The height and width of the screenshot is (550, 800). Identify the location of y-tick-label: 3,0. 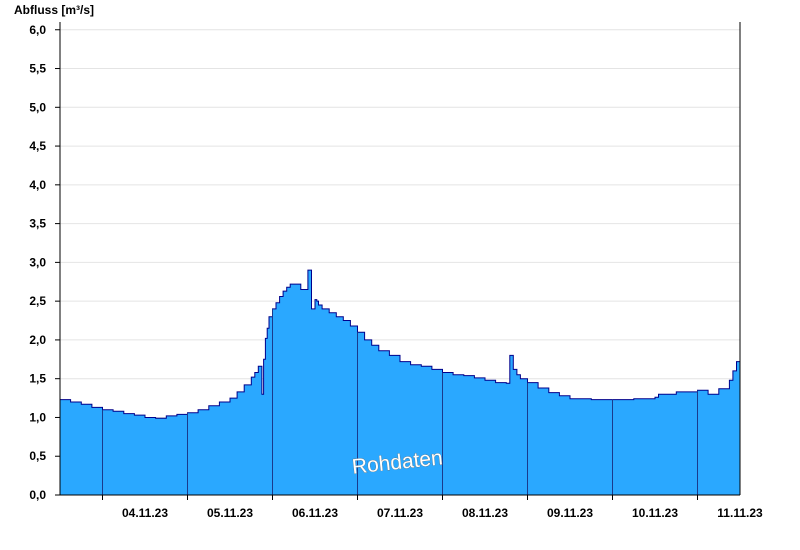
(37, 262).